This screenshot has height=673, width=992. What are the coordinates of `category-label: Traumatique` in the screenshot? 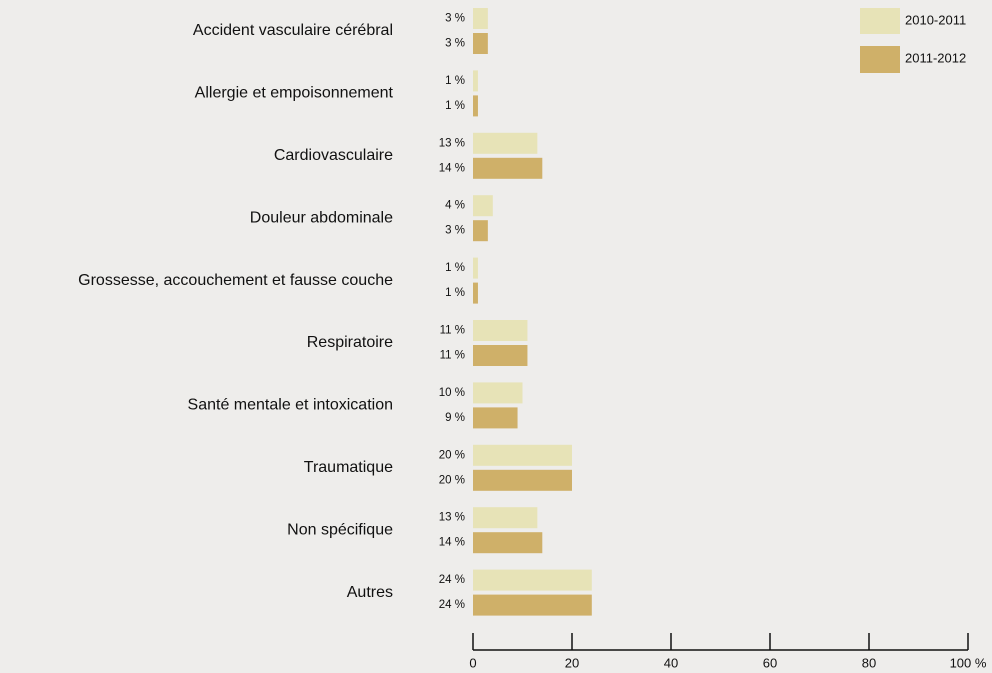 It's located at (348, 467).